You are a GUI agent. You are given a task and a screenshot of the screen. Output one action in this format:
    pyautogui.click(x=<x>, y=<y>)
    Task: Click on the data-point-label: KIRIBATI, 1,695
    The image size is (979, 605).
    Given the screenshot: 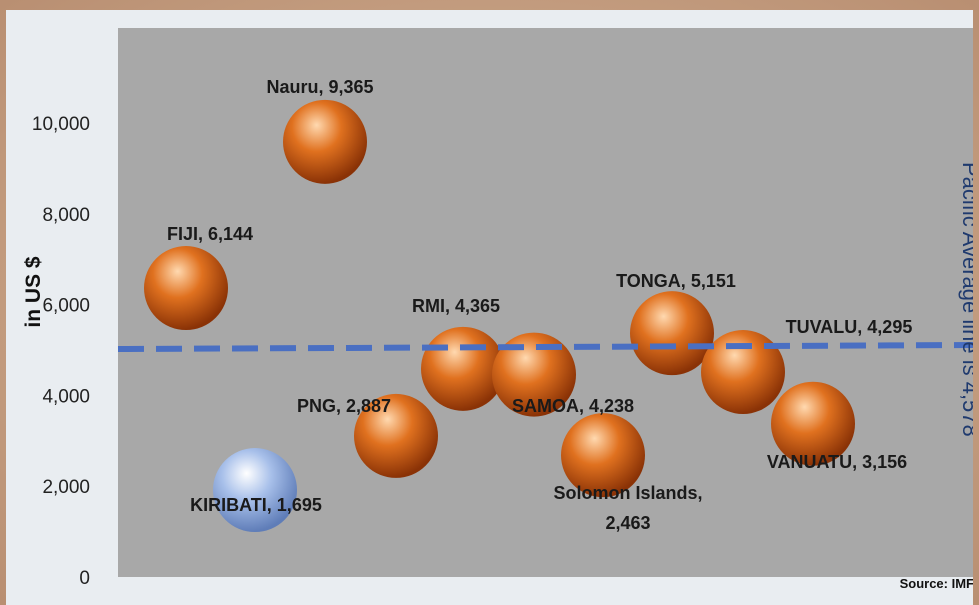 What is the action you would take?
    pyautogui.click(x=256, y=505)
    